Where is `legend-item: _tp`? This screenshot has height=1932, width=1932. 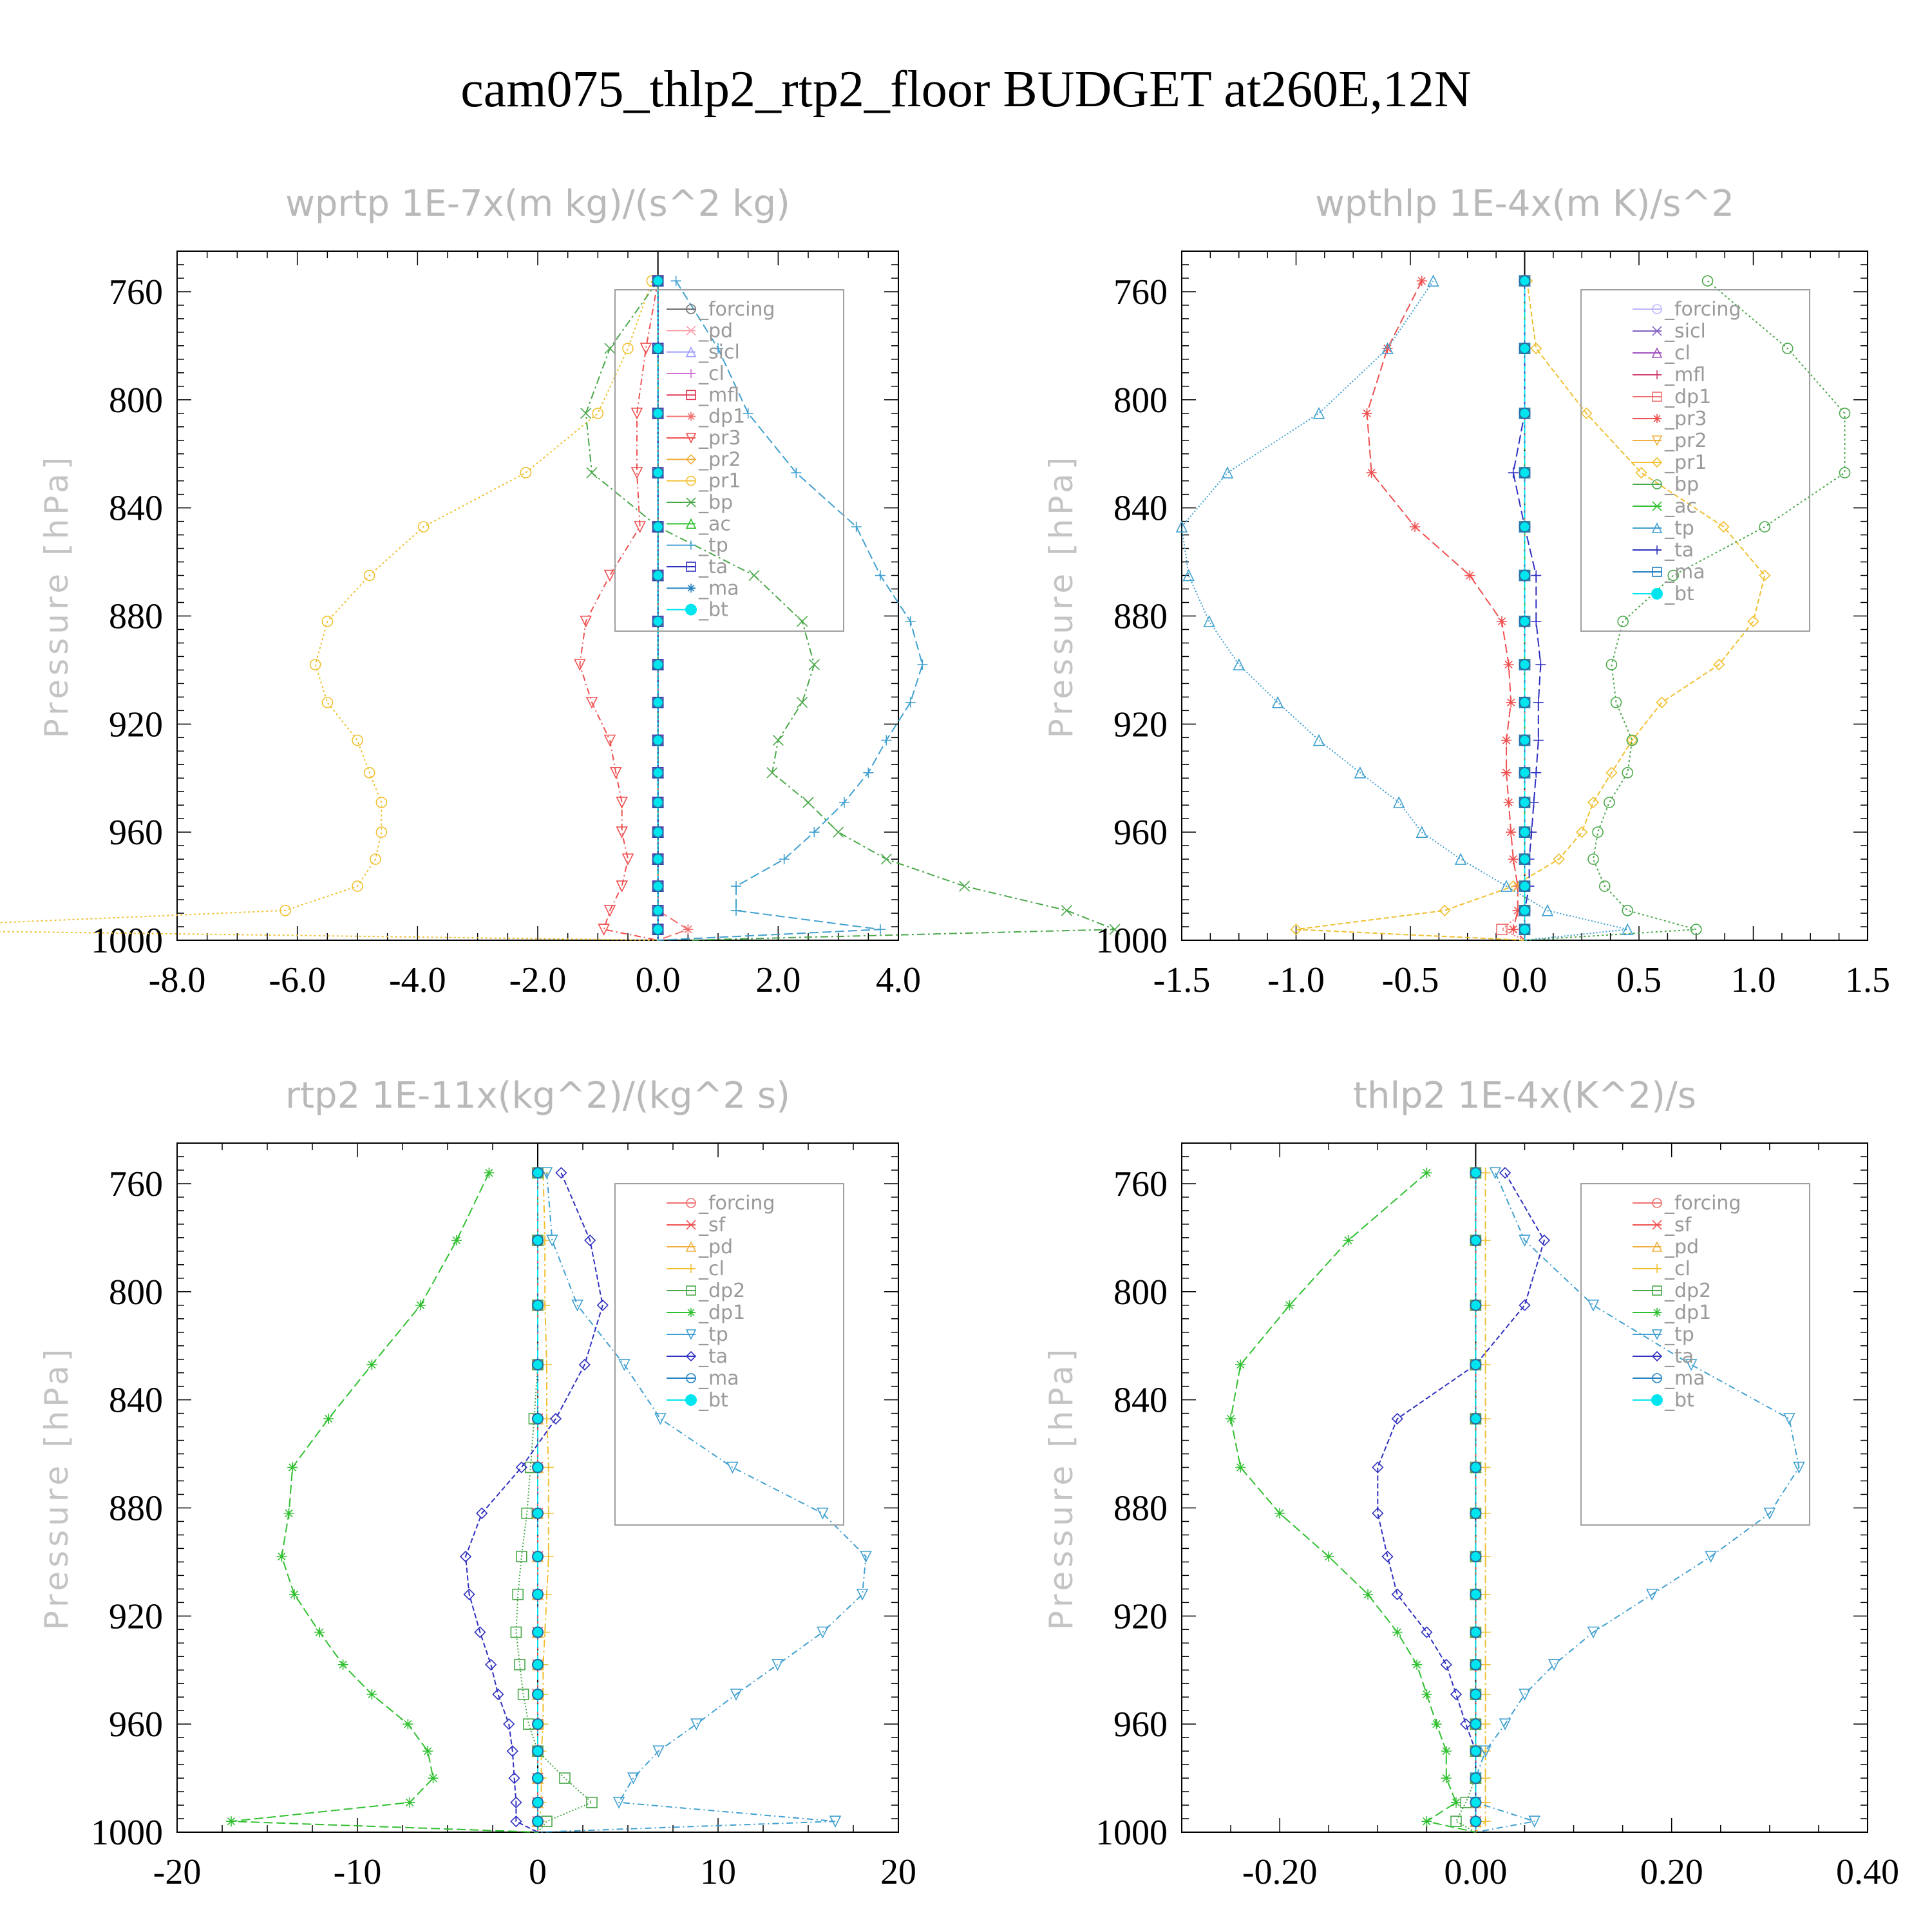 legend-item: _tp is located at coordinates (1663, 528).